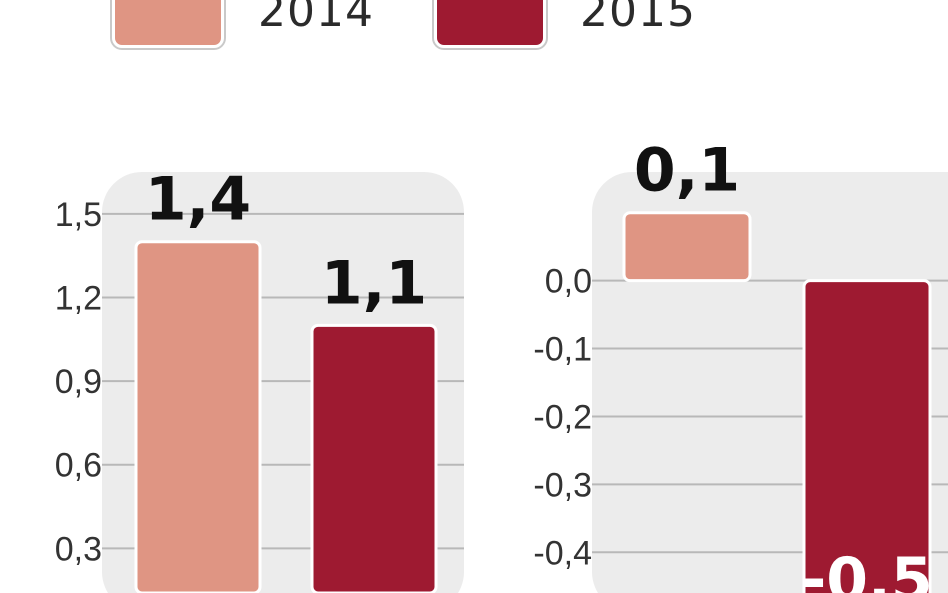  Describe the element at coordinates (687, 247) in the screenshot. I see `bar-2014-right` at that location.